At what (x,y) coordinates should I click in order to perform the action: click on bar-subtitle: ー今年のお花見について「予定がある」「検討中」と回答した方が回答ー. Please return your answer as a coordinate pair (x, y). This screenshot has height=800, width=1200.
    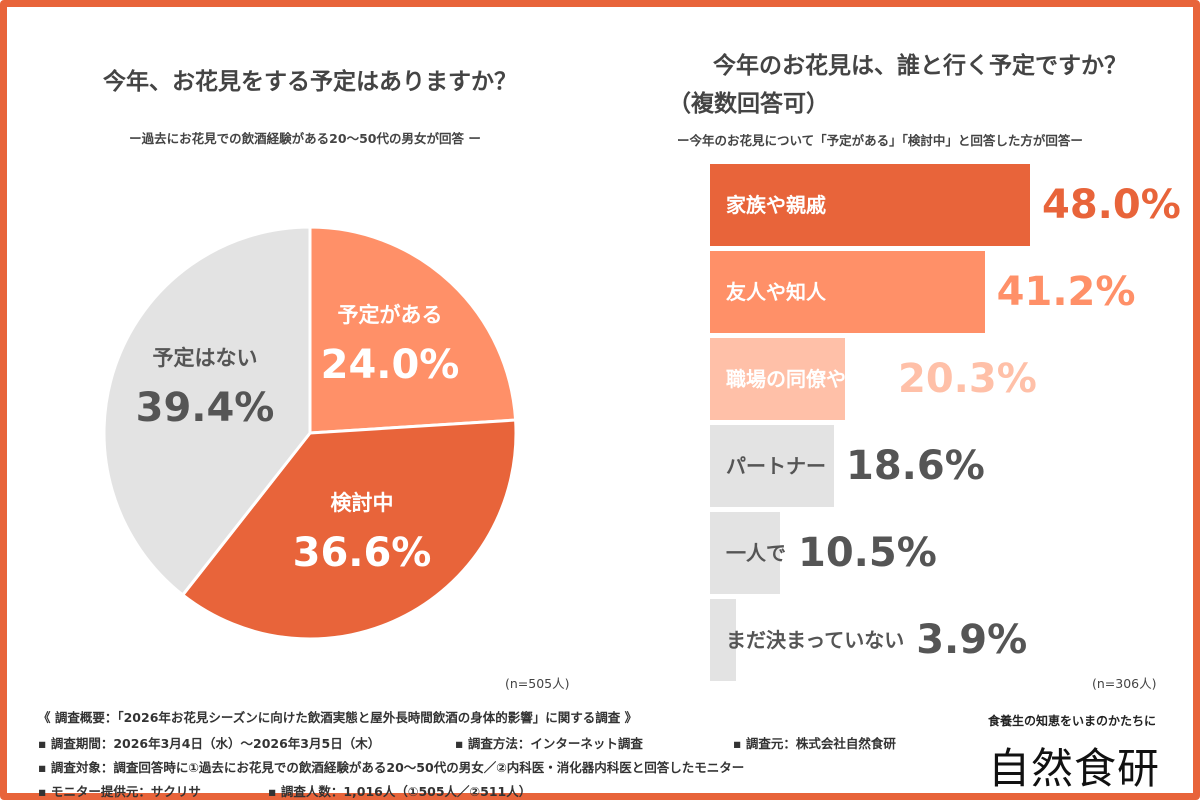
    Looking at the image, I should click on (880, 140).